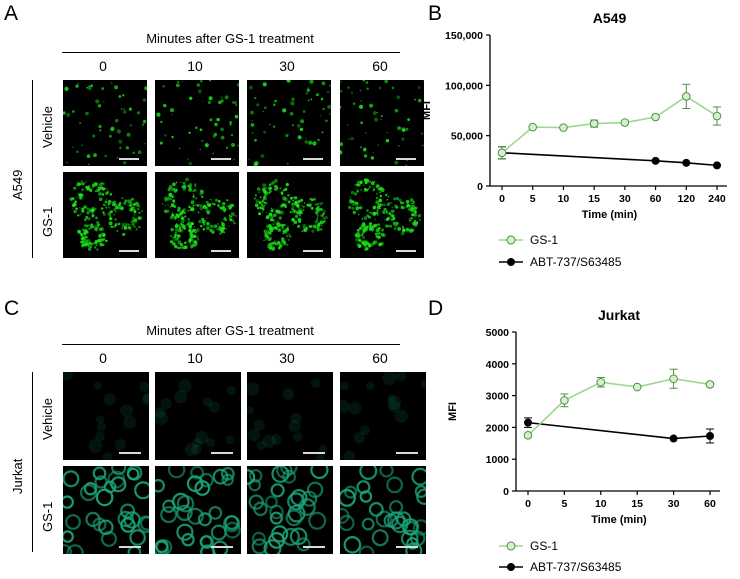 The image size is (740, 579). What do you see at coordinates (231, 344) in the screenshot?
I see `panel-c-header-rule` at bounding box center [231, 344].